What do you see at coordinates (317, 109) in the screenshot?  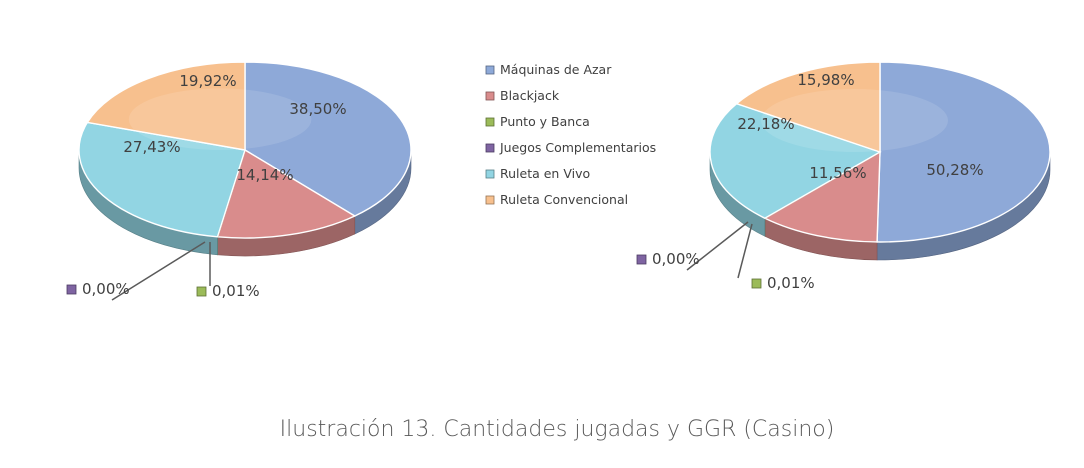 I see `data-label-maquinas-de-azar: 38,50%` at bounding box center [317, 109].